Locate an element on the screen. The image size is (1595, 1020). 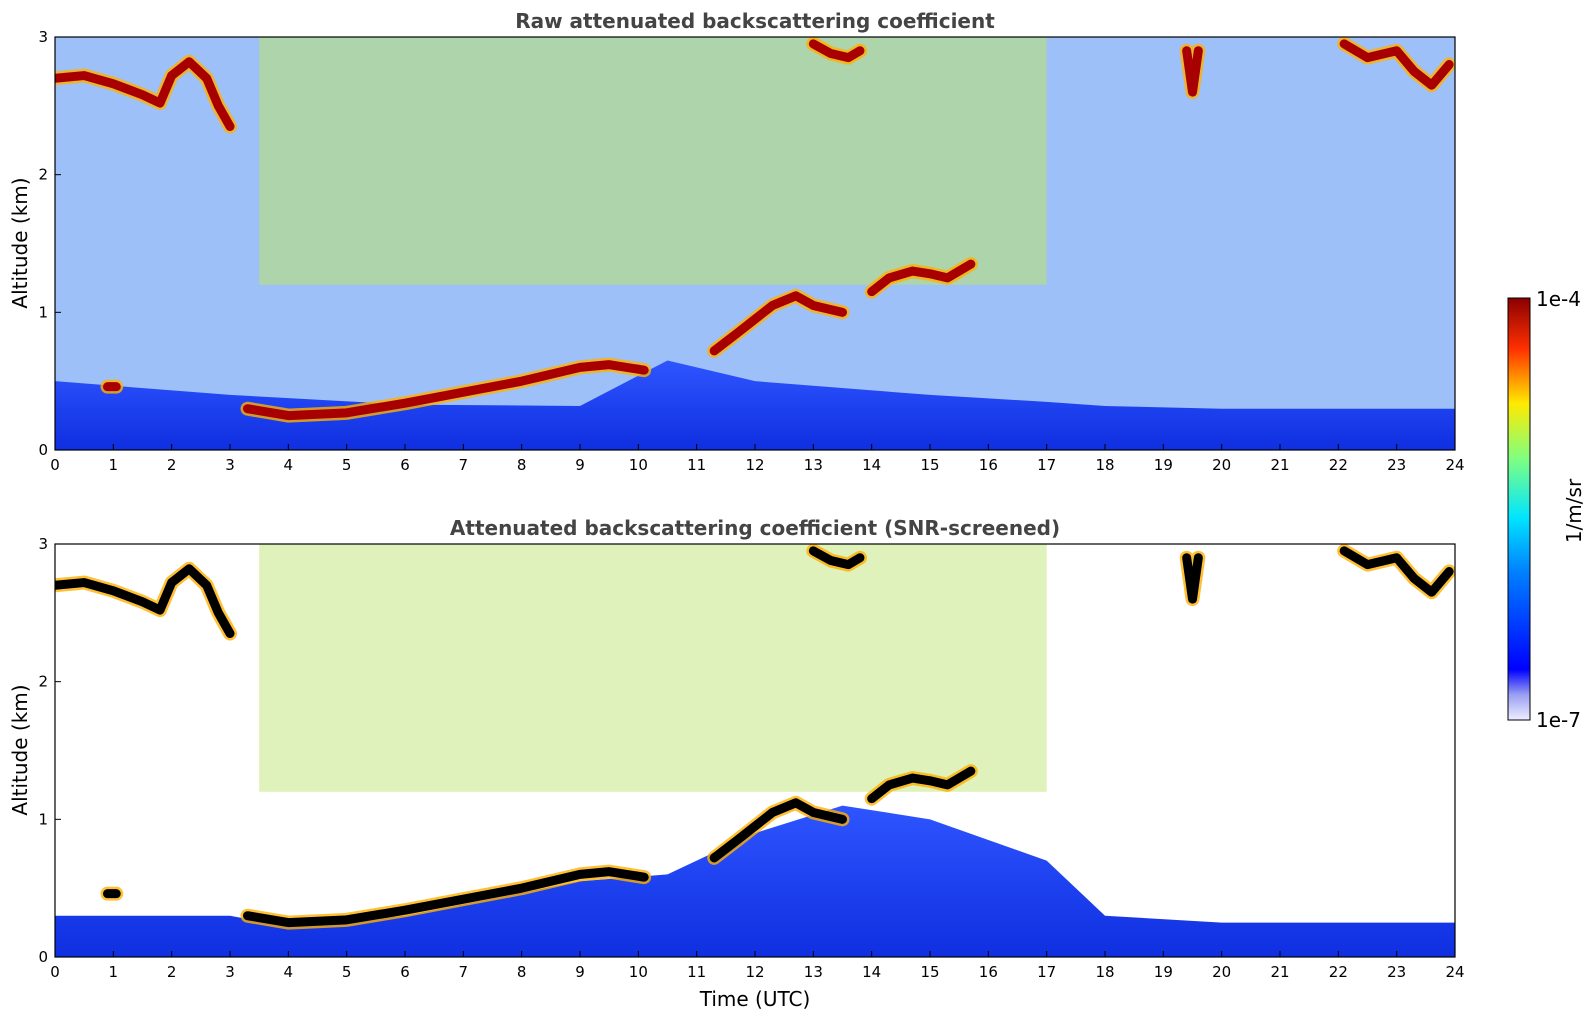
colorbar-min-label: 1e-7 is located at coordinates (1558, 720).